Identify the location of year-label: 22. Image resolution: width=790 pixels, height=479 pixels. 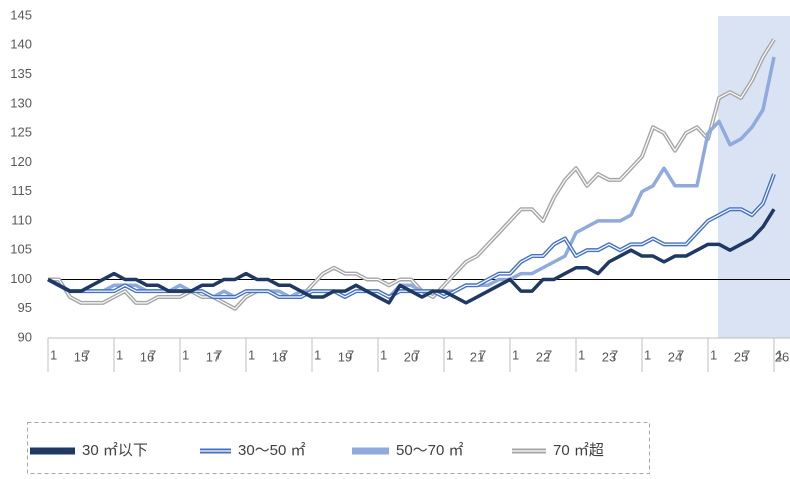
(543, 356).